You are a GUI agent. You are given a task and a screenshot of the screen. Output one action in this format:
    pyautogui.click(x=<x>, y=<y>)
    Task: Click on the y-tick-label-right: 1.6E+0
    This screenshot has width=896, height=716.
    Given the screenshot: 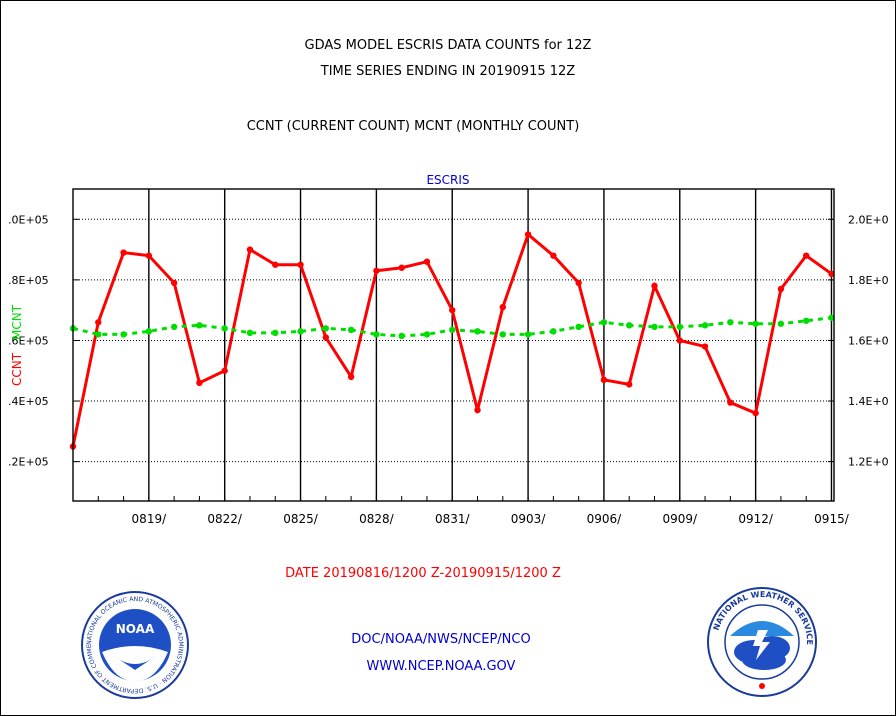 What is the action you would take?
    pyautogui.click(x=868, y=340)
    